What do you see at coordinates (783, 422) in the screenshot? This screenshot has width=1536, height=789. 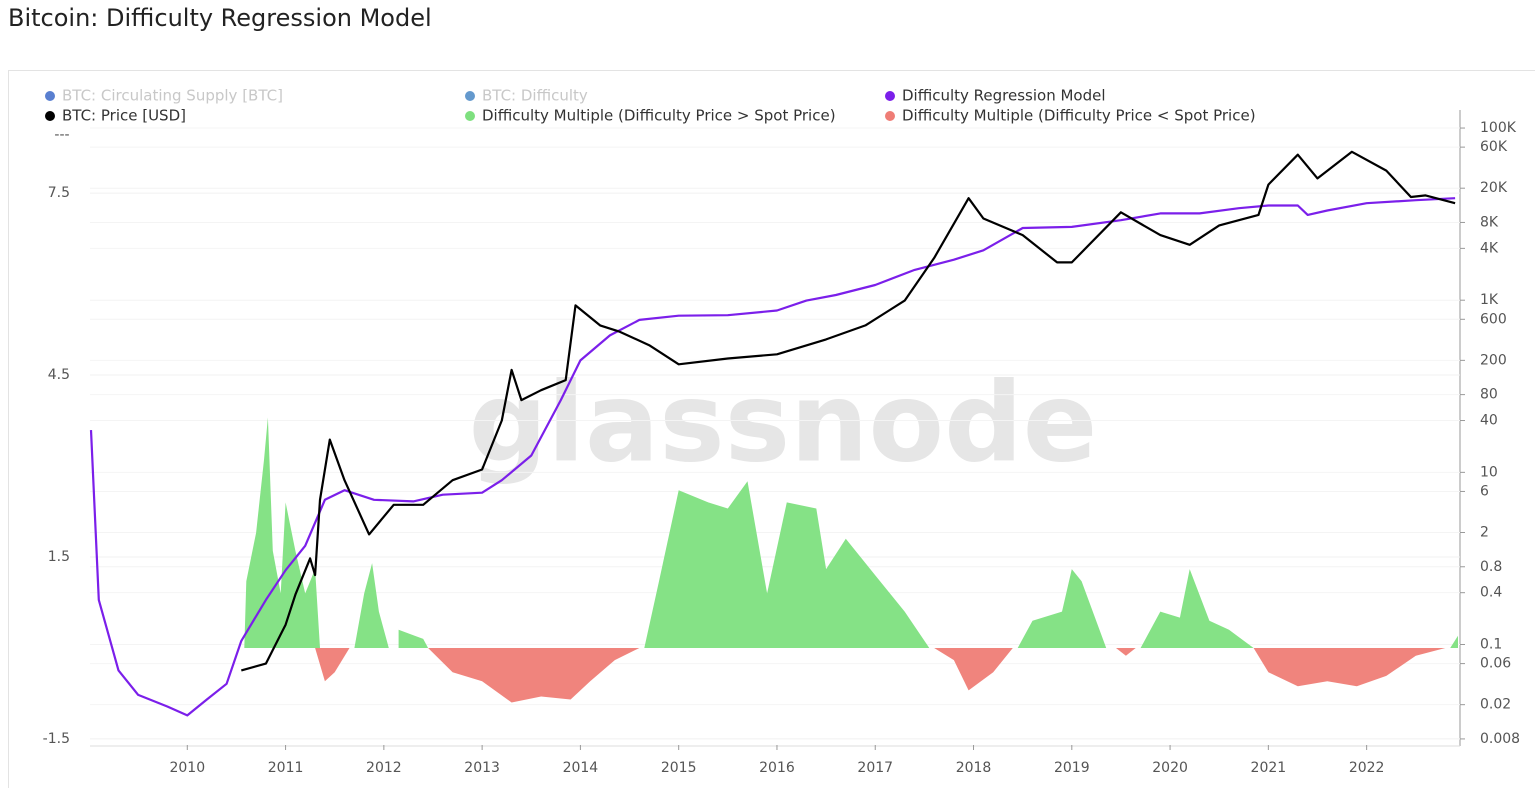 I see `watermark: glassnode` at bounding box center [783, 422].